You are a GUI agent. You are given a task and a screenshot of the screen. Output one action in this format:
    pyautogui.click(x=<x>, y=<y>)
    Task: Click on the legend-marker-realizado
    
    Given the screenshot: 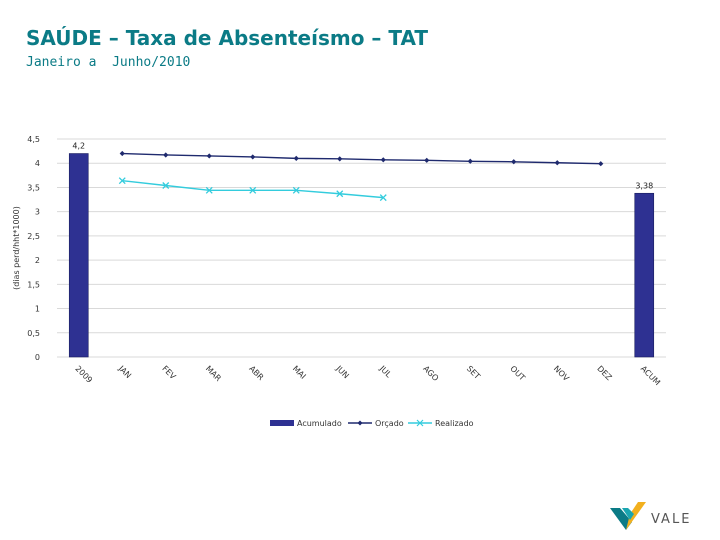 What is the action you would take?
    pyautogui.click(x=420, y=423)
    